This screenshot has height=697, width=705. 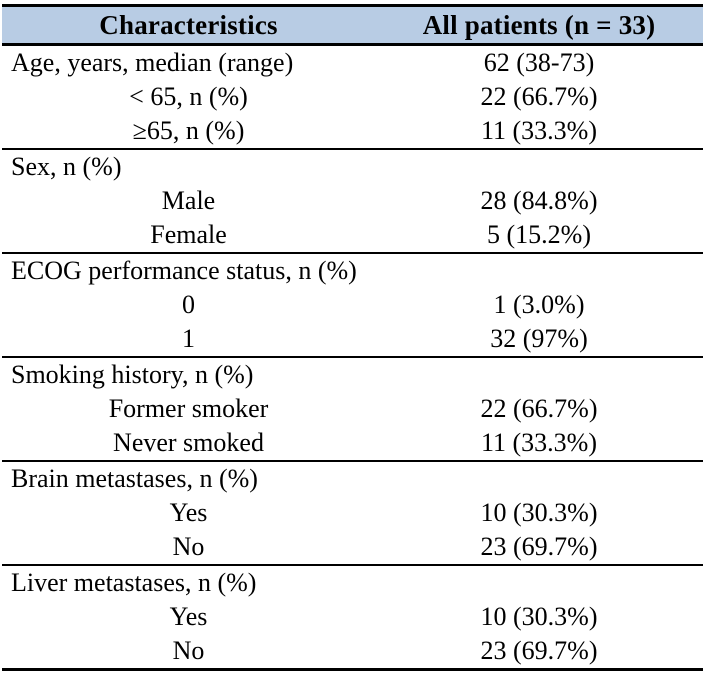 What do you see at coordinates (188, 130) in the screenshot?
I see `row-label: ≥65, n (%)` at bounding box center [188, 130].